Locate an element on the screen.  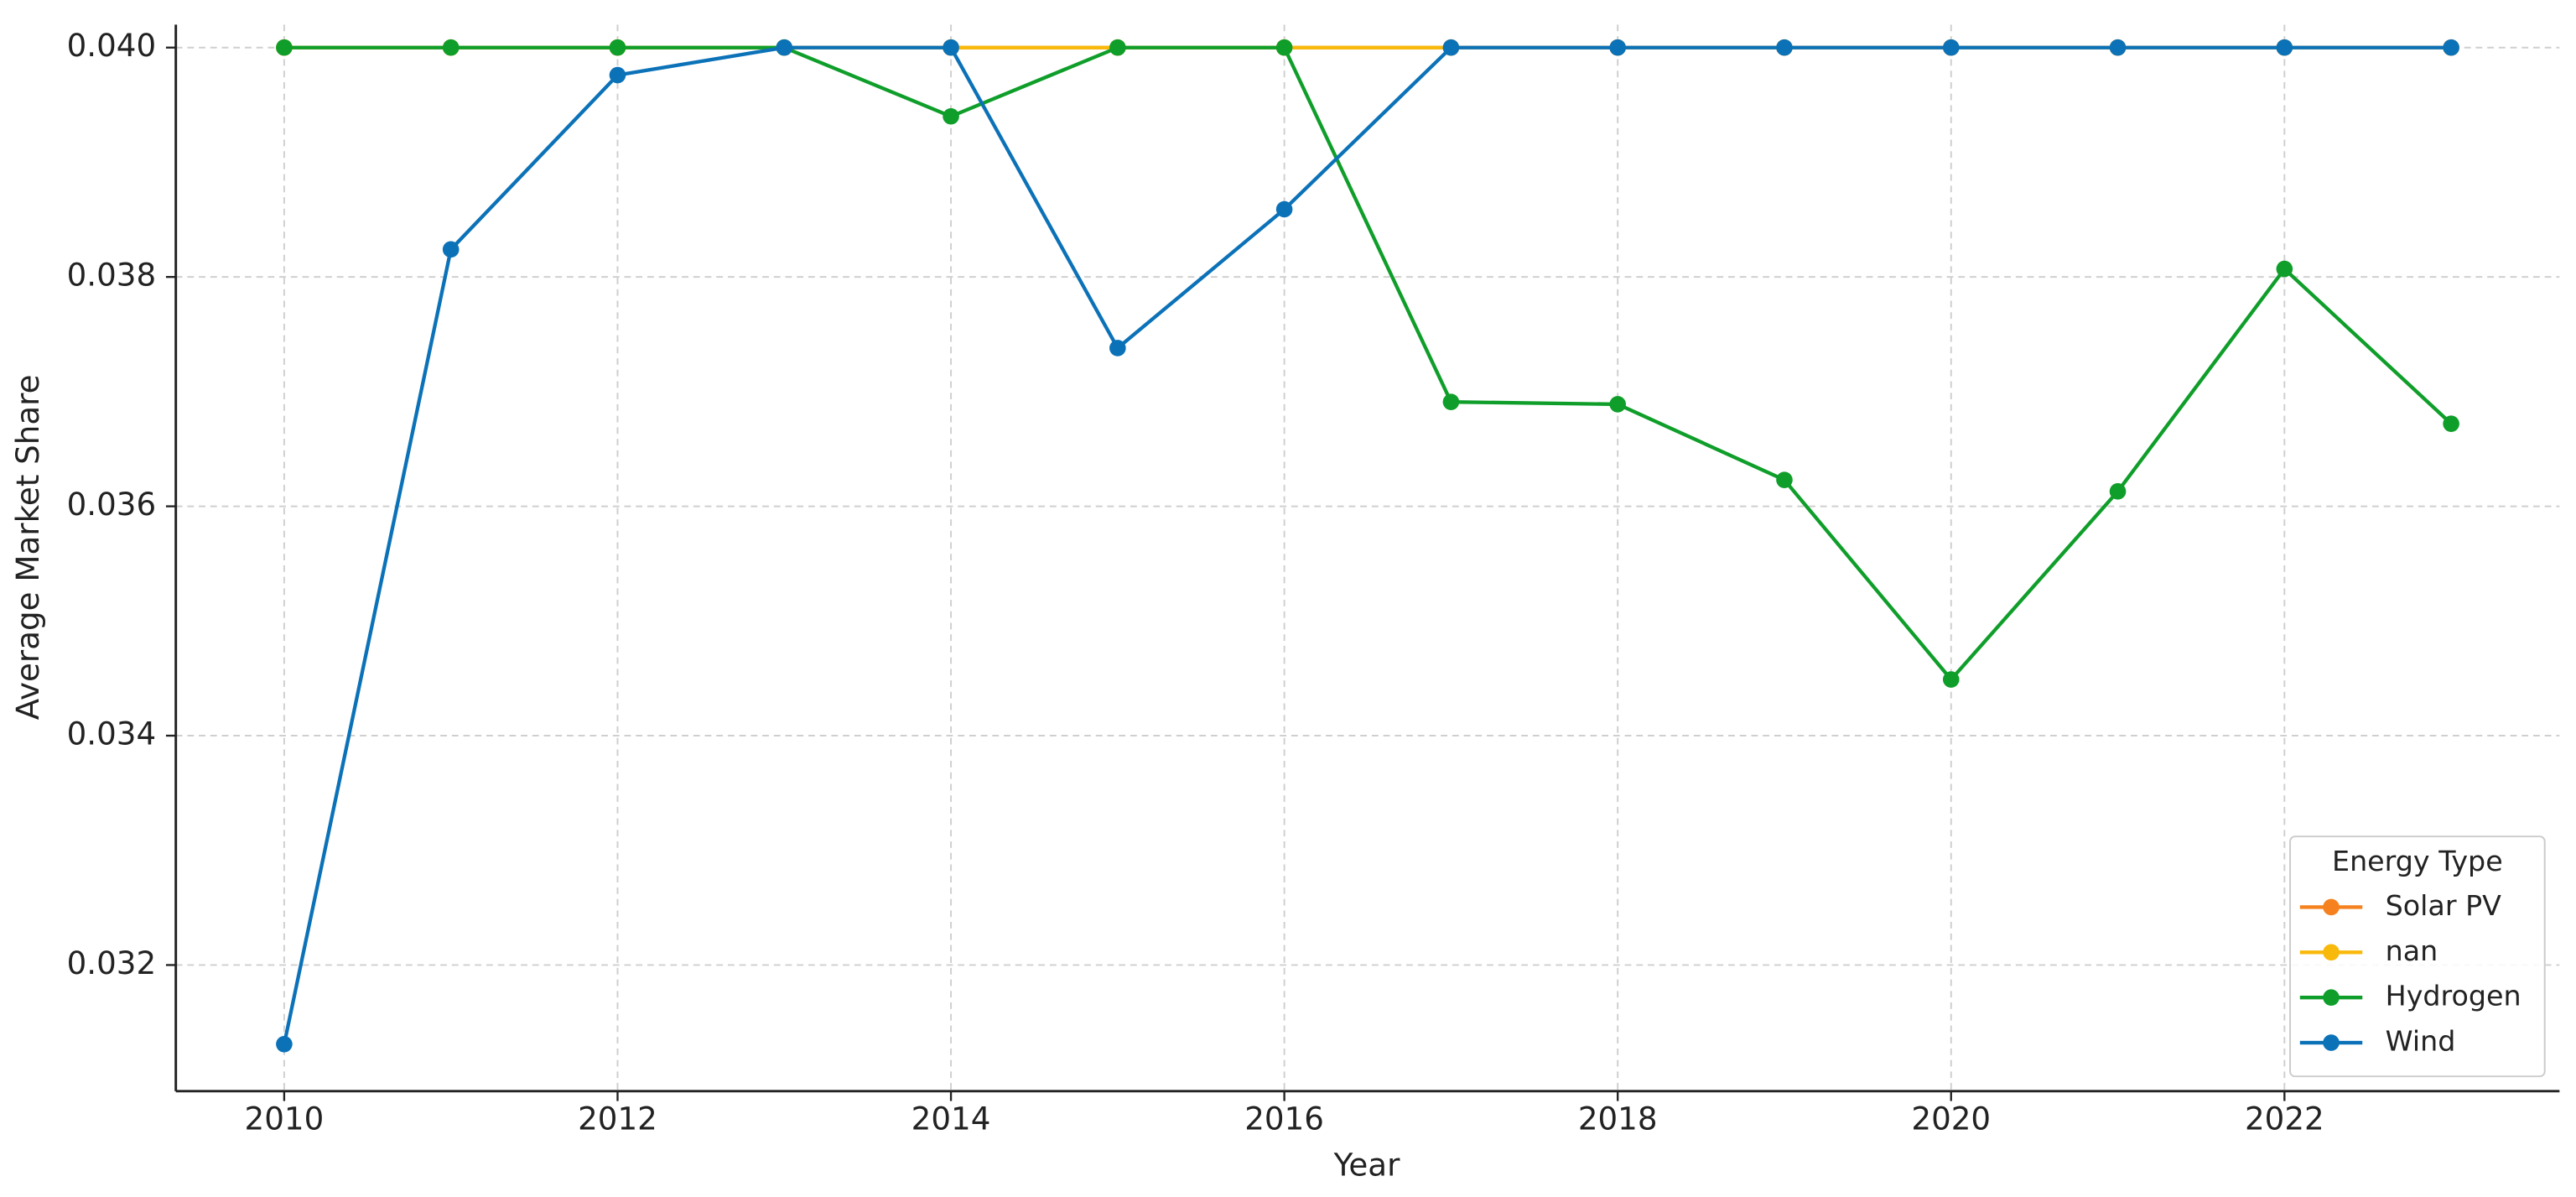
x-tick-label: 2016 is located at coordinates (1284, 1119).